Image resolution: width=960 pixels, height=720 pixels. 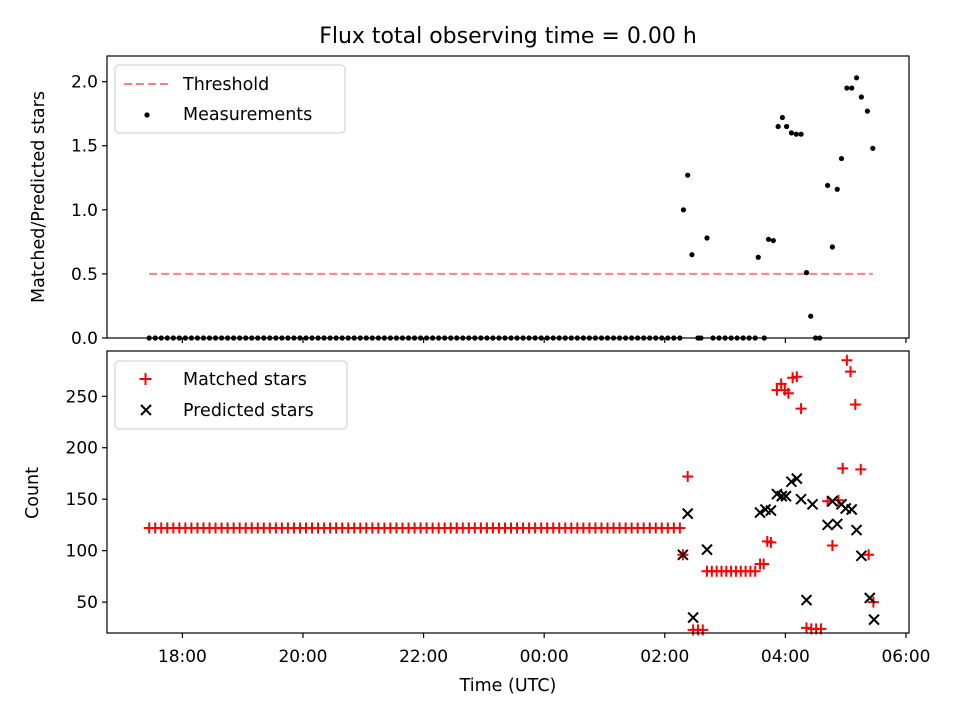 What do you see at coordinates (84, 275) in the screenshot?
I see `top-y-tick-label: 0.5` at bounding box center [84, 275].